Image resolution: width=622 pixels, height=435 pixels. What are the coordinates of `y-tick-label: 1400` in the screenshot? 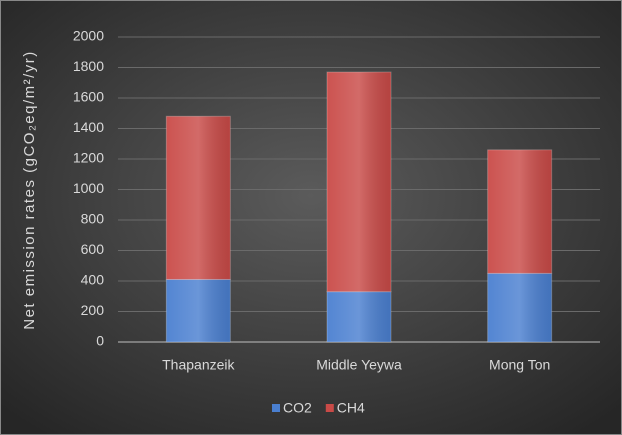 It's located at (88, 127).